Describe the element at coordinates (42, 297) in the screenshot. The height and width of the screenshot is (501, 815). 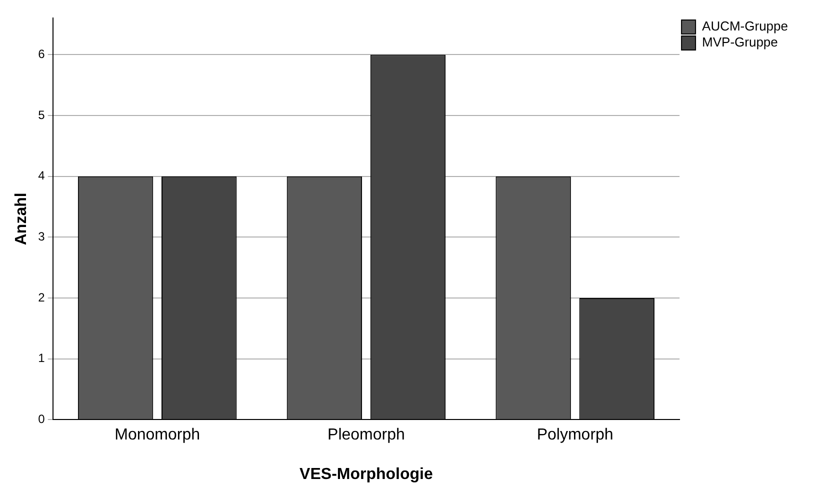
I see `y-tick-label: 2` at that location.